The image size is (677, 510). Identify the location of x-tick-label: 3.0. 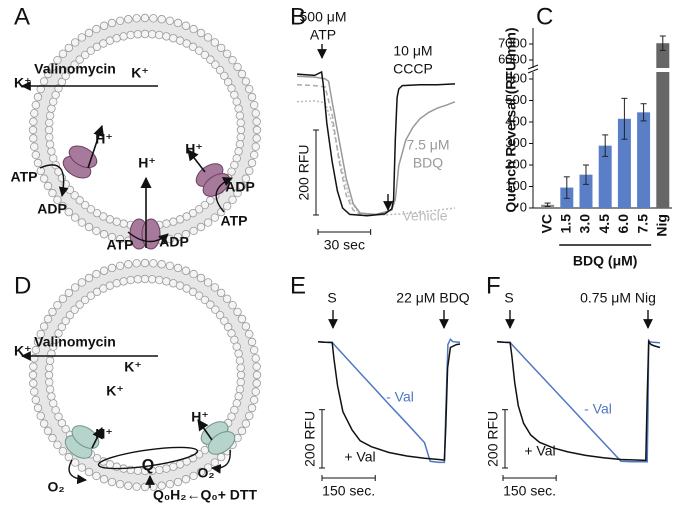
(585, 224).